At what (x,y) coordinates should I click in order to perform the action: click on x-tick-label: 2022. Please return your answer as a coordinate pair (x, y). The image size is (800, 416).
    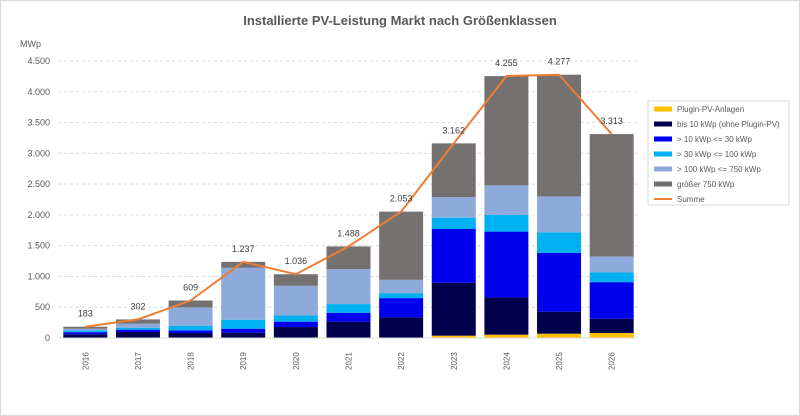
    Looking at the image, I should click on (401, 361).